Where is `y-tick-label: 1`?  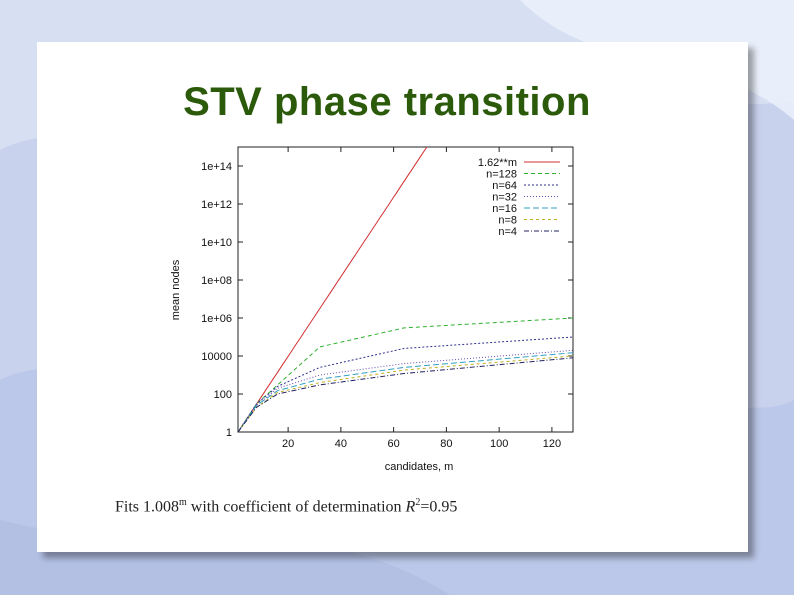 y-tick-label: 1 is located at coordinates (229, 433).